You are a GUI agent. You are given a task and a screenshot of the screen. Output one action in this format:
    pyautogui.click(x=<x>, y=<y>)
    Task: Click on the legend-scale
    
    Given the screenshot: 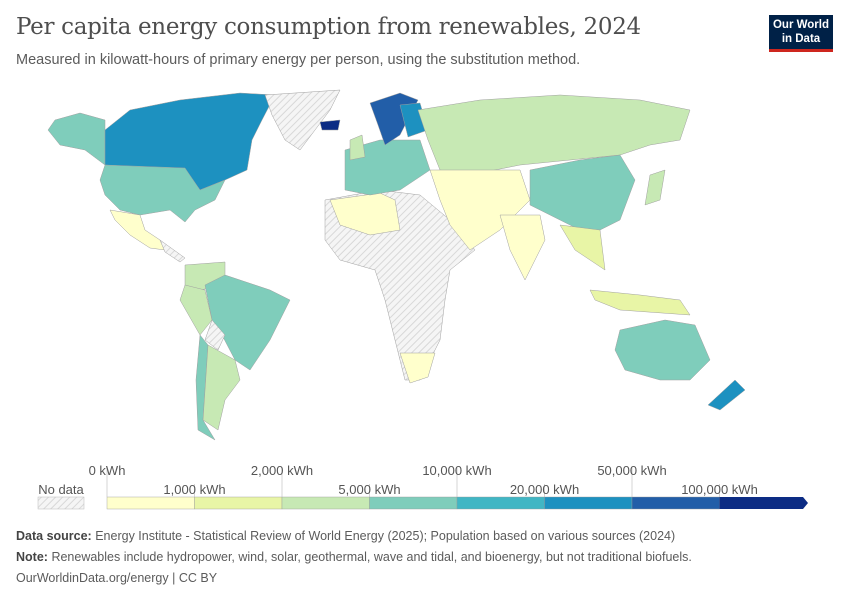 What is the action you would take?
    pyautogui.click(x=423, y=489)
    